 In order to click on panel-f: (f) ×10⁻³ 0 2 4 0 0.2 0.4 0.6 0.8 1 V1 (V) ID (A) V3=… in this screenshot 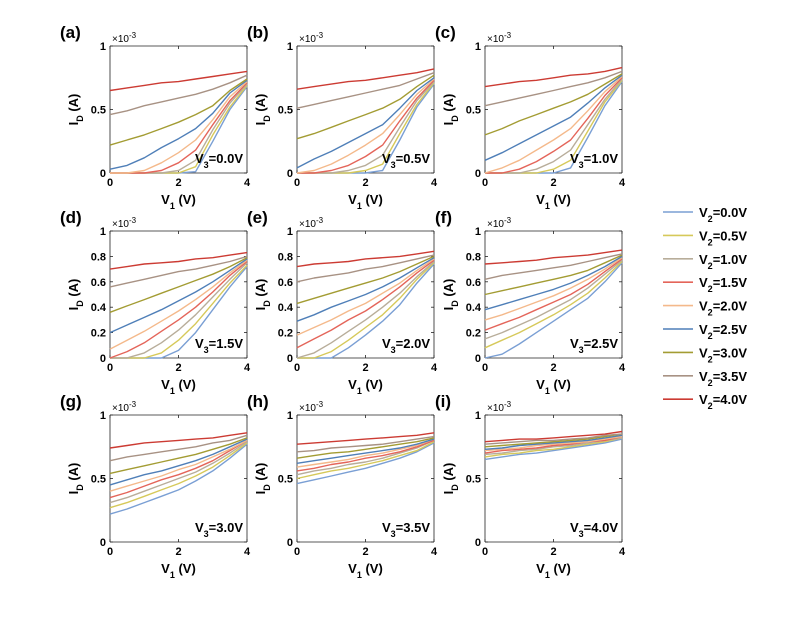, I will do `click(530, 302)`.